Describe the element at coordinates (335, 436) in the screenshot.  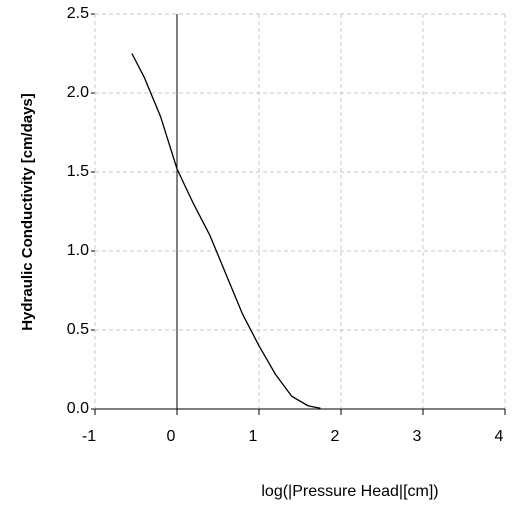
I see `x-tick-label: 2` at that location.